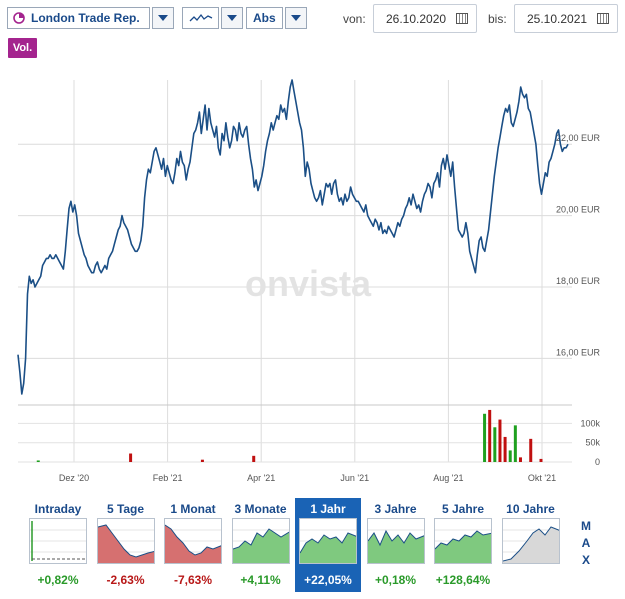 The height and width of the screenshot is (599, 625). What do you see at coordinates (578, 138) in the screenshot?
I see `y-tick-label: 22,00 EUR` at bounding box center [578, 138].